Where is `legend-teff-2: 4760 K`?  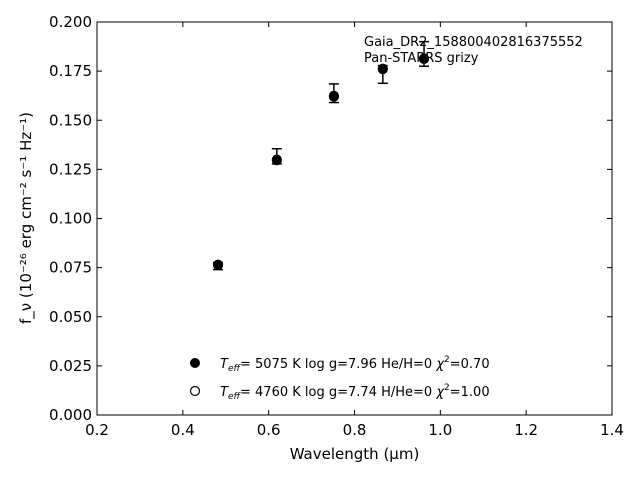 legend-teff-2: 4760 K is located at coordinates (278, 392).